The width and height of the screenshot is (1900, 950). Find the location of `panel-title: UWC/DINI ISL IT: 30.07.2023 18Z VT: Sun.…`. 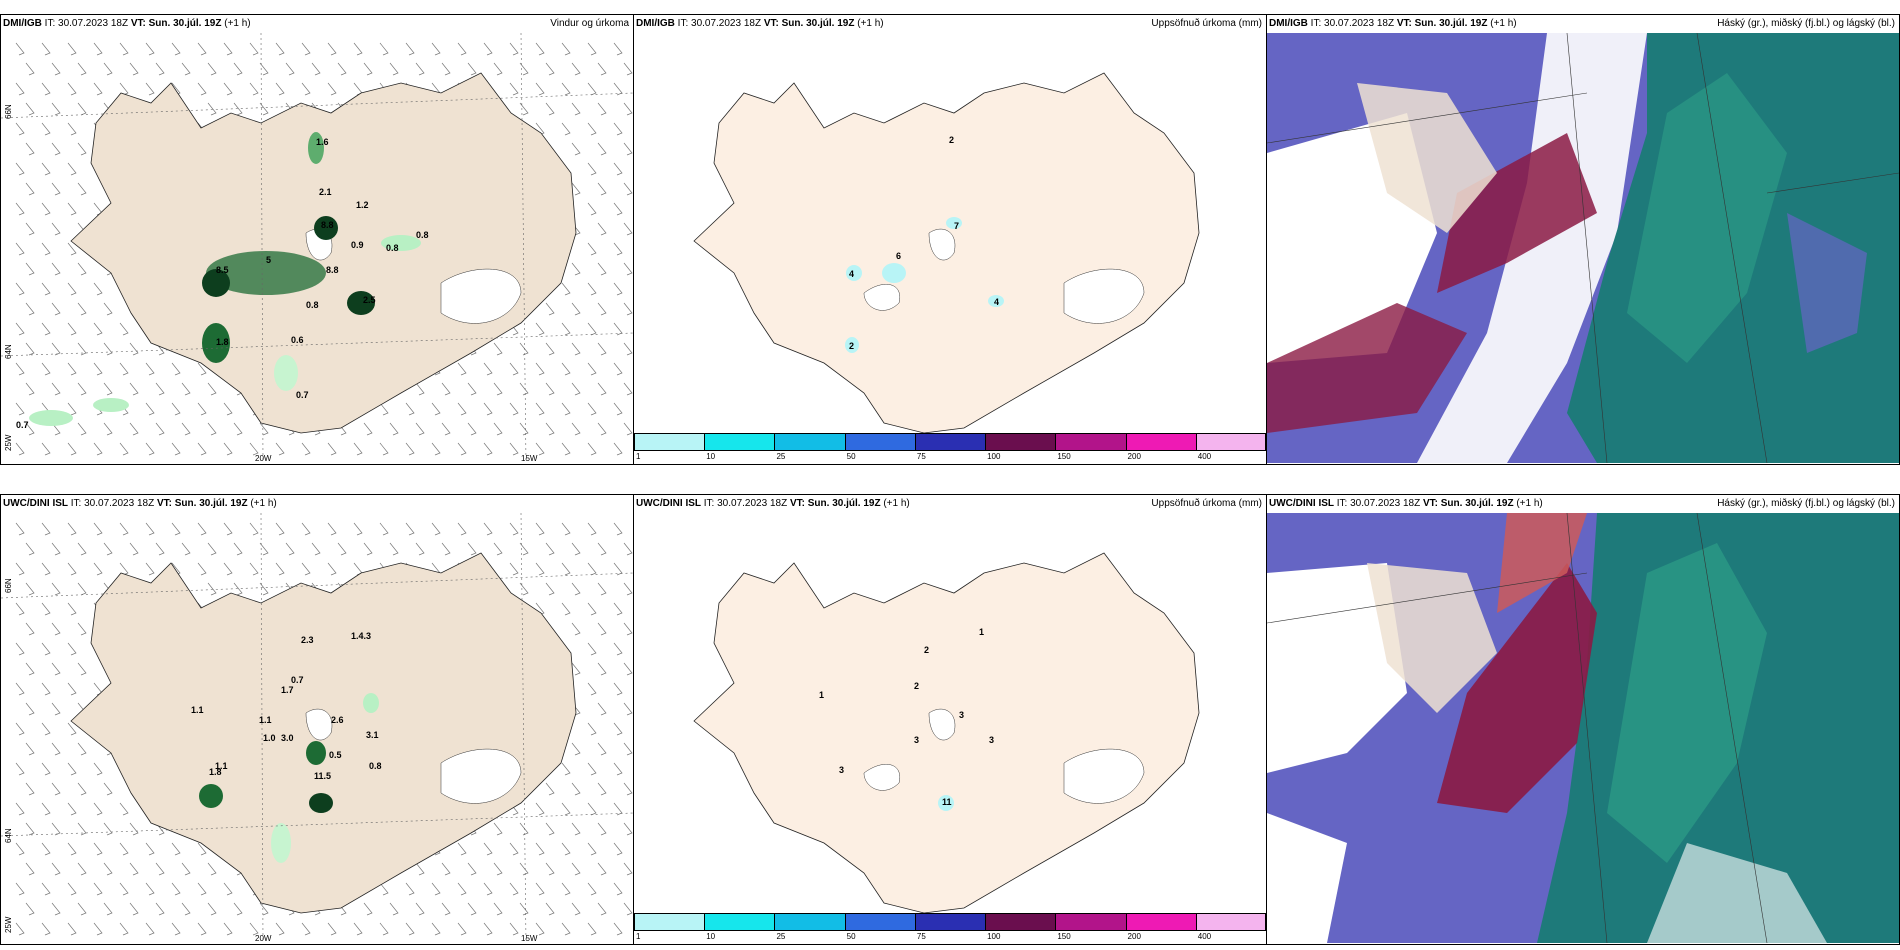

panel-title: UWC/DINI ISL IT: 30.07.2023 18Z VT: Sun.… is located at coordinates (773, 503).